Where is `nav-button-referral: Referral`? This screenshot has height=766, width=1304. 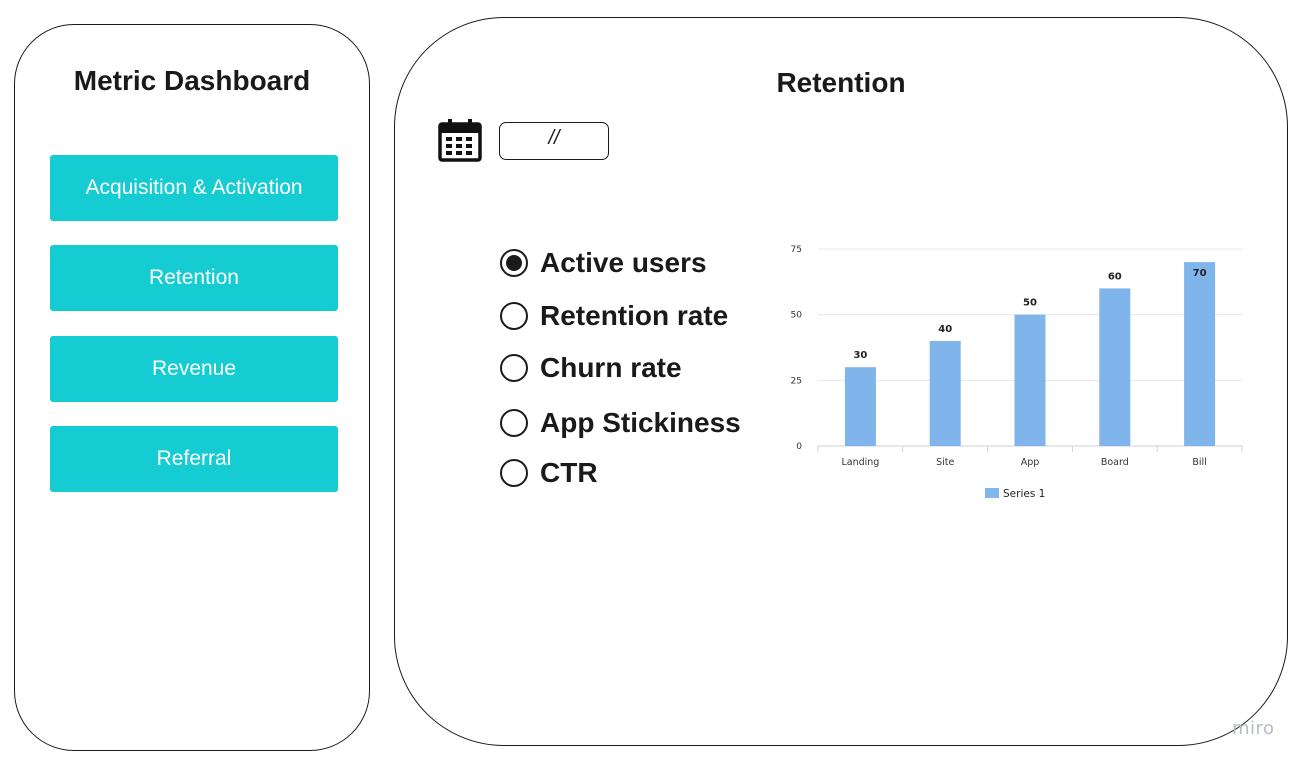
nav-button-referral: Referral is located at coordinates (194, 459).